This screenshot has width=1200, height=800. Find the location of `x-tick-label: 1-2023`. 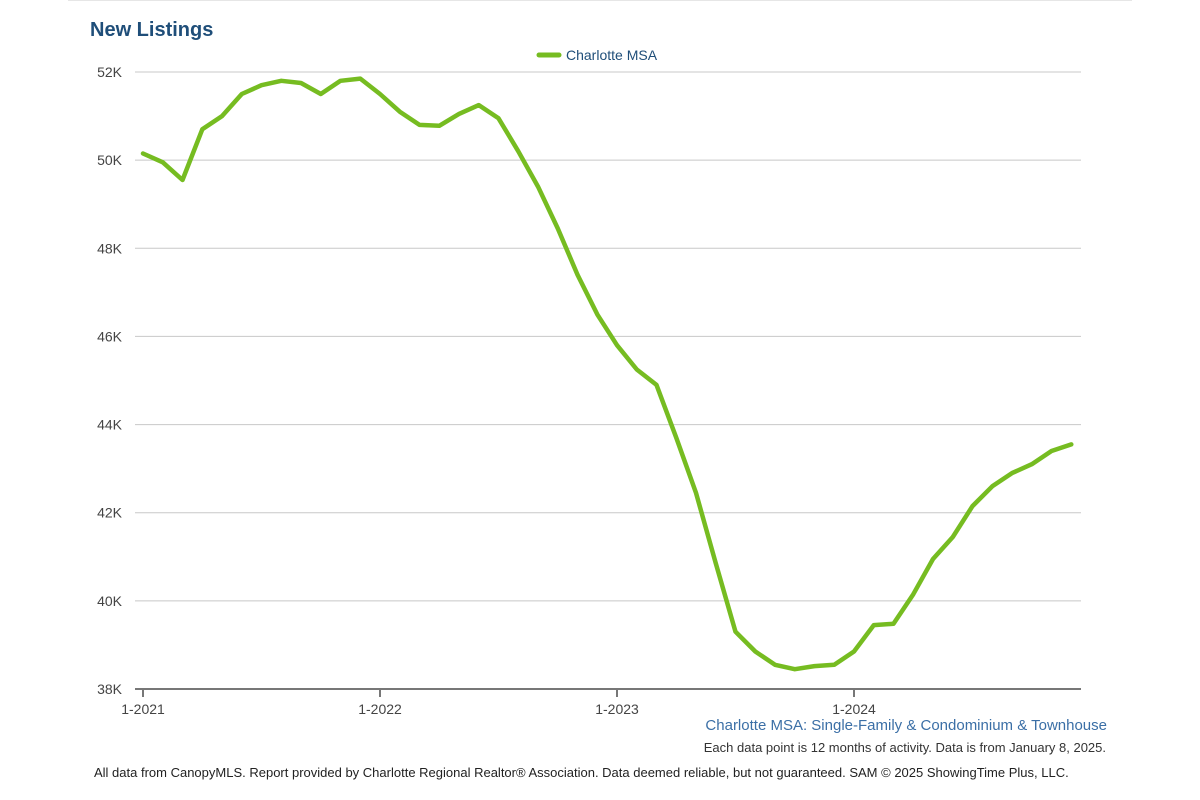

x-tick-label: 1-2023 is located at coordinates (617, 709).